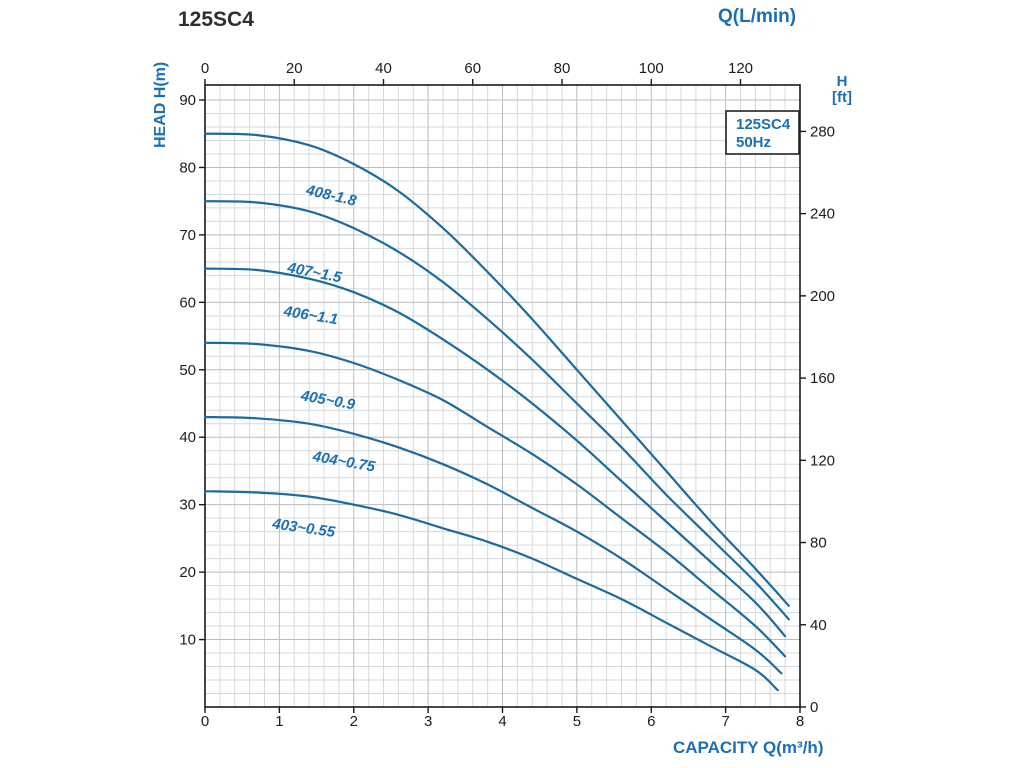 Image resolution: width=1024 pixels, height=768 pixels. Describe the element at coordinates (502, 721) in the screenshot. I see `x-tick-label: 4` at that location.